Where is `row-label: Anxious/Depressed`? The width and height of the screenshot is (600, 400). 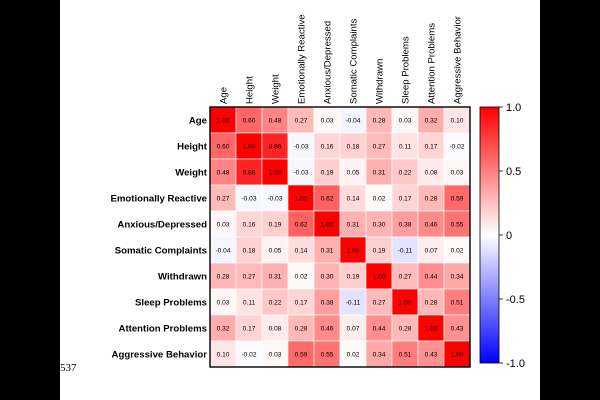 row-label: Anxious/Depressed is located at coordinates (162, 225).